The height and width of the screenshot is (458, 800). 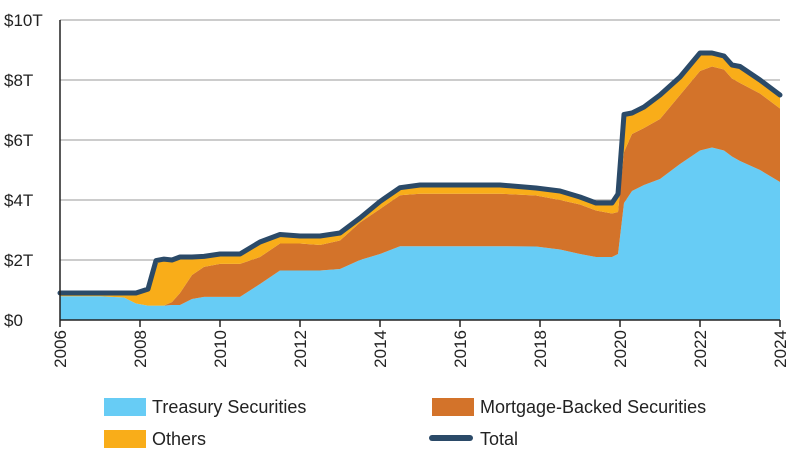 What do you see at coordinates (300, 349) in the screenshot?
I see `x-tick-label-3: 2012` at bounding box center [300, 349].